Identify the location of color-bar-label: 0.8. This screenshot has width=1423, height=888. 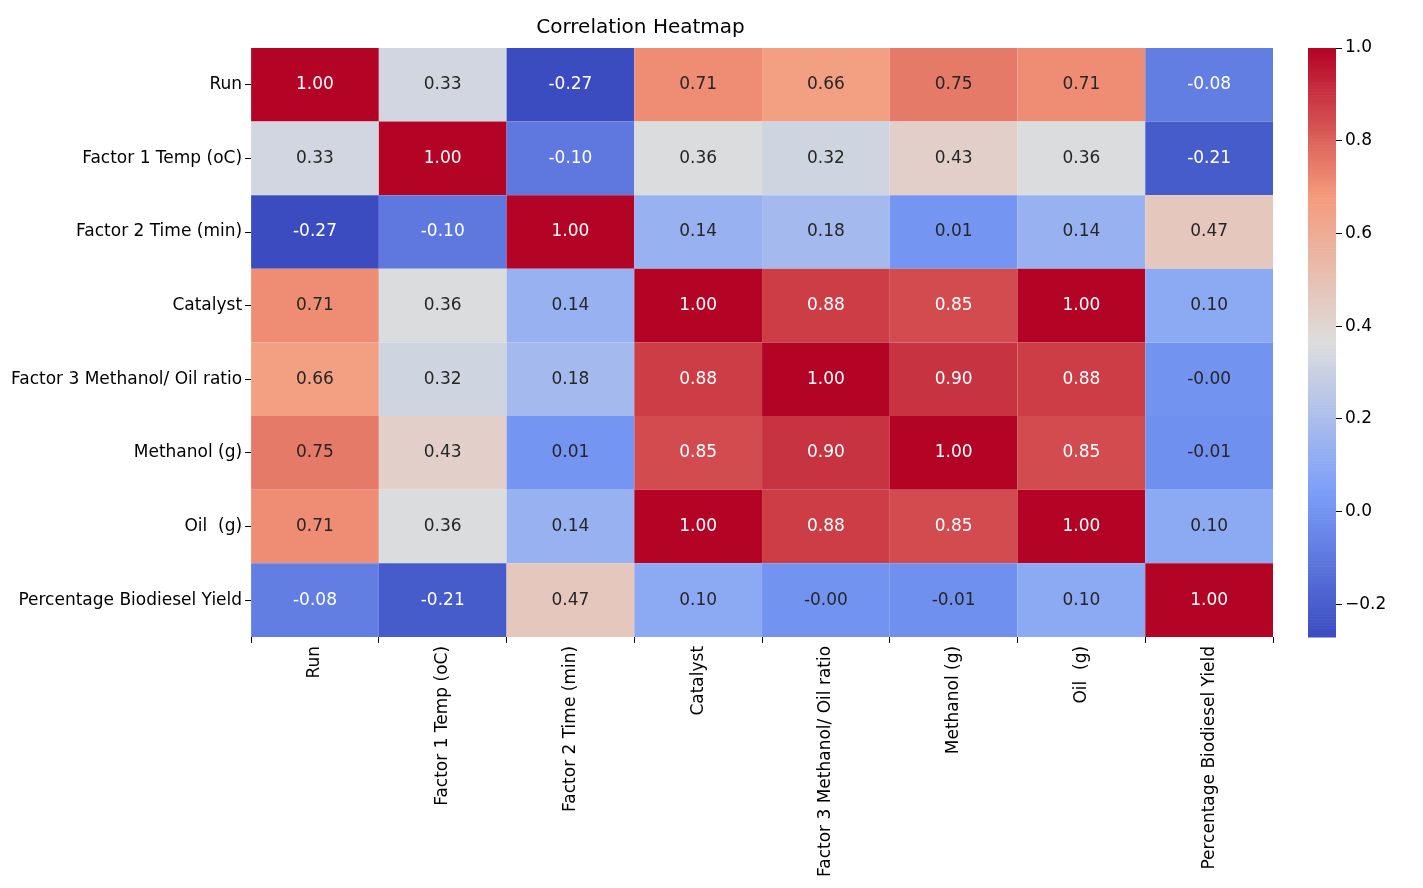
(1359, 139).